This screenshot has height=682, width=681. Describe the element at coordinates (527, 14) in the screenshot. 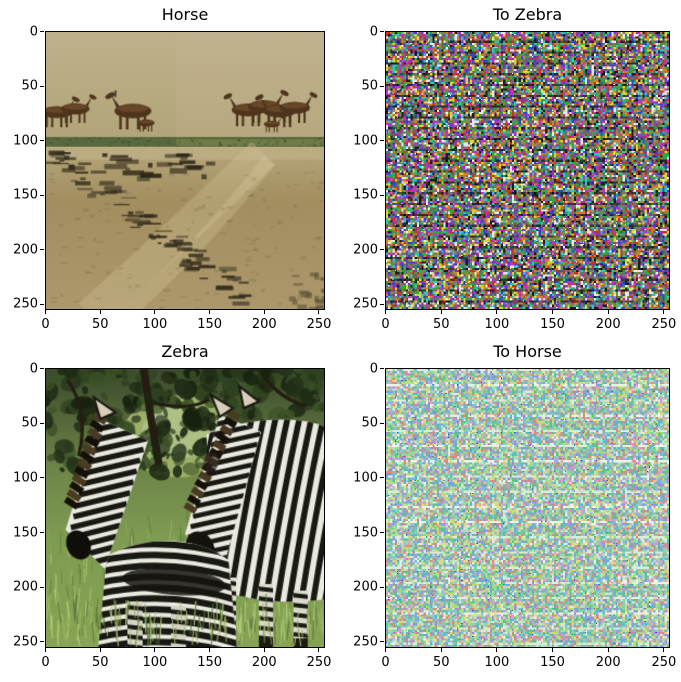

I see `subplot-to-zebra-title: To Zebra` at that location.